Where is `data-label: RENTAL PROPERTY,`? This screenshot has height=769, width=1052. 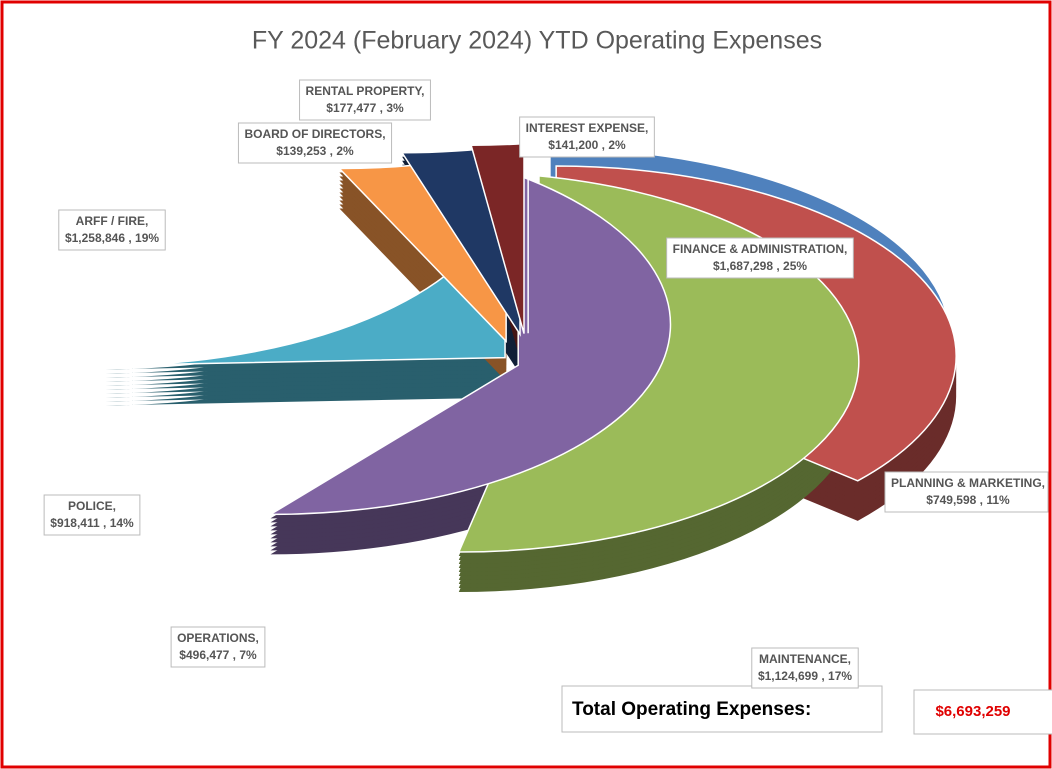 data-label: RENTAL PROPERTY, is located at coordinates (365, 91).